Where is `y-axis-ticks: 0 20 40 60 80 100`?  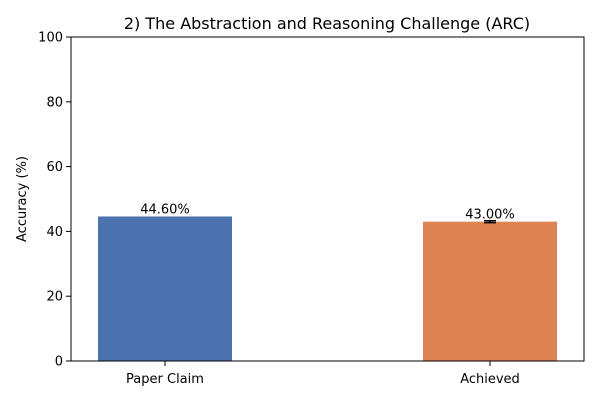
y-axis-ticks: 0 20 40 60 80 100 is located at coordinates (54, 200).